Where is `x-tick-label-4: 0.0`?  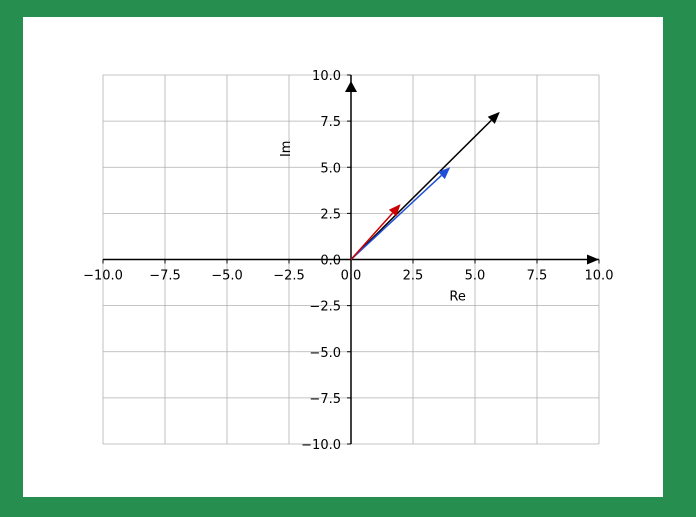
x-tick-label-4: 0.0 is located at coordinates (351, 276).